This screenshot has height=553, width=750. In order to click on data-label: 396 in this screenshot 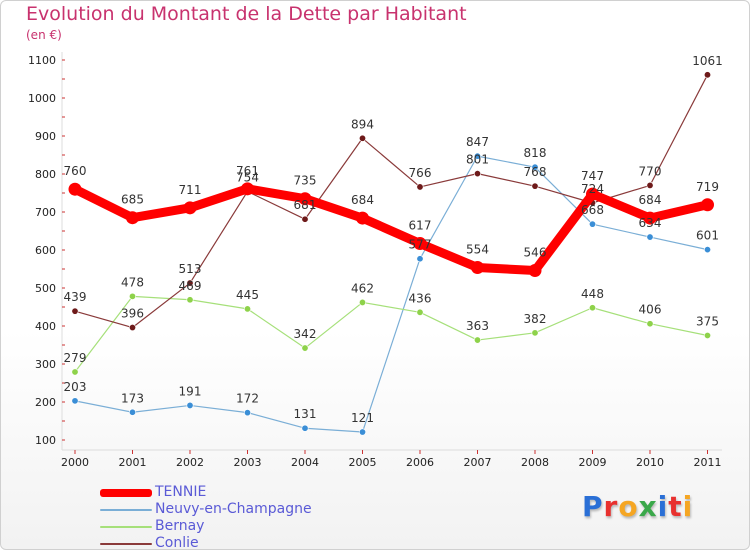, I will do `click(132, 314)`.